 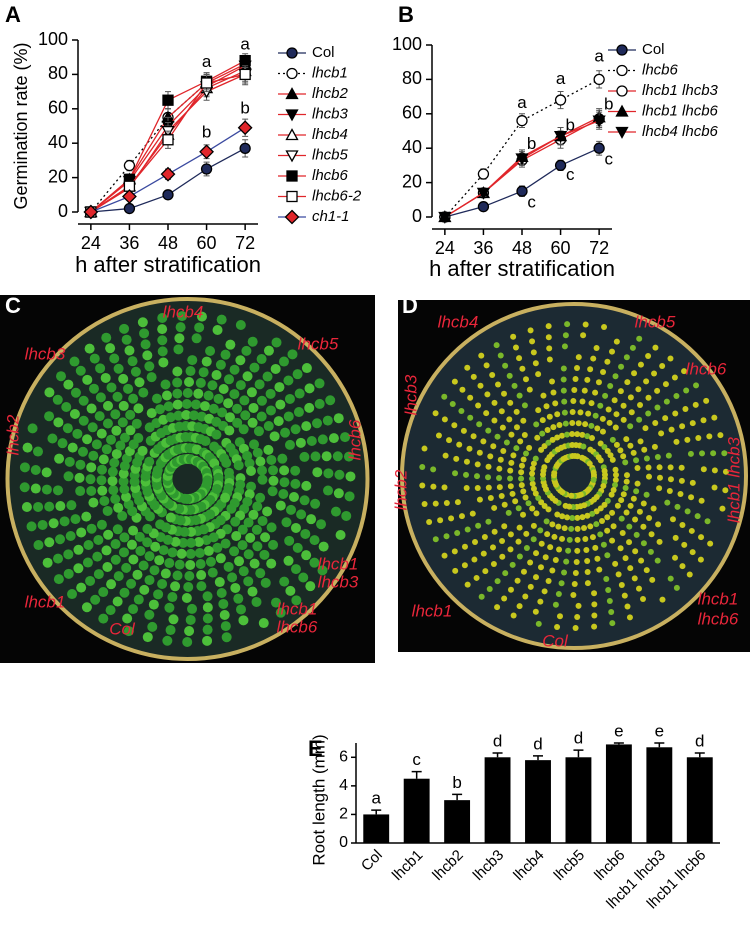 I want to click on error-bar, so click(x=497, y=755).